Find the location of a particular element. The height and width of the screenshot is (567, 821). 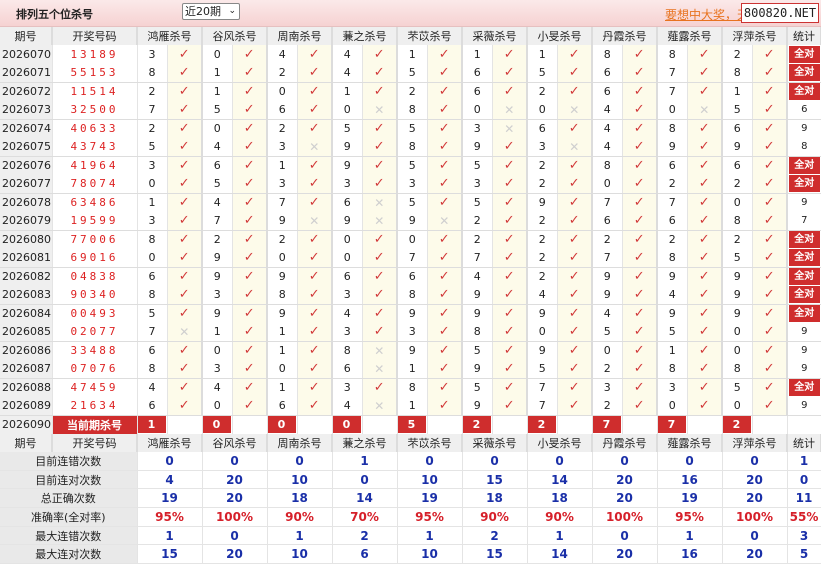

period: 2026077 is located at coordinates (26, 184).